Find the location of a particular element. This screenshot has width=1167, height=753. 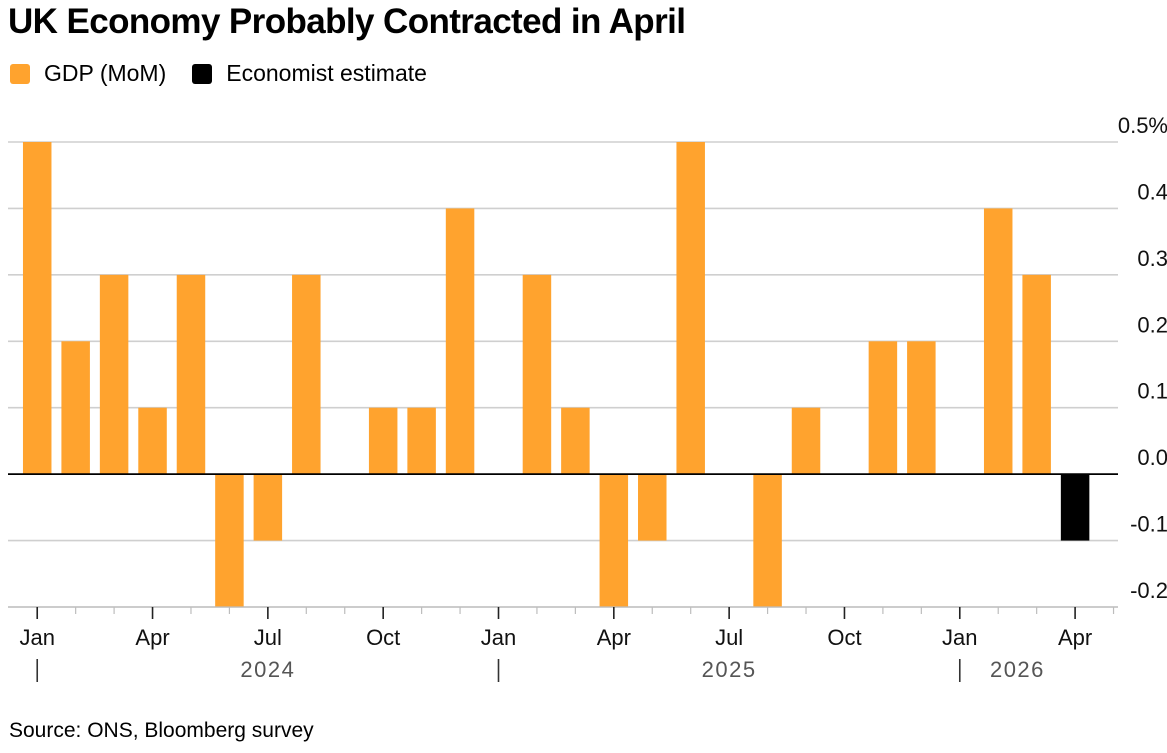

bar-estimate is located at coordinates (1075, 507).